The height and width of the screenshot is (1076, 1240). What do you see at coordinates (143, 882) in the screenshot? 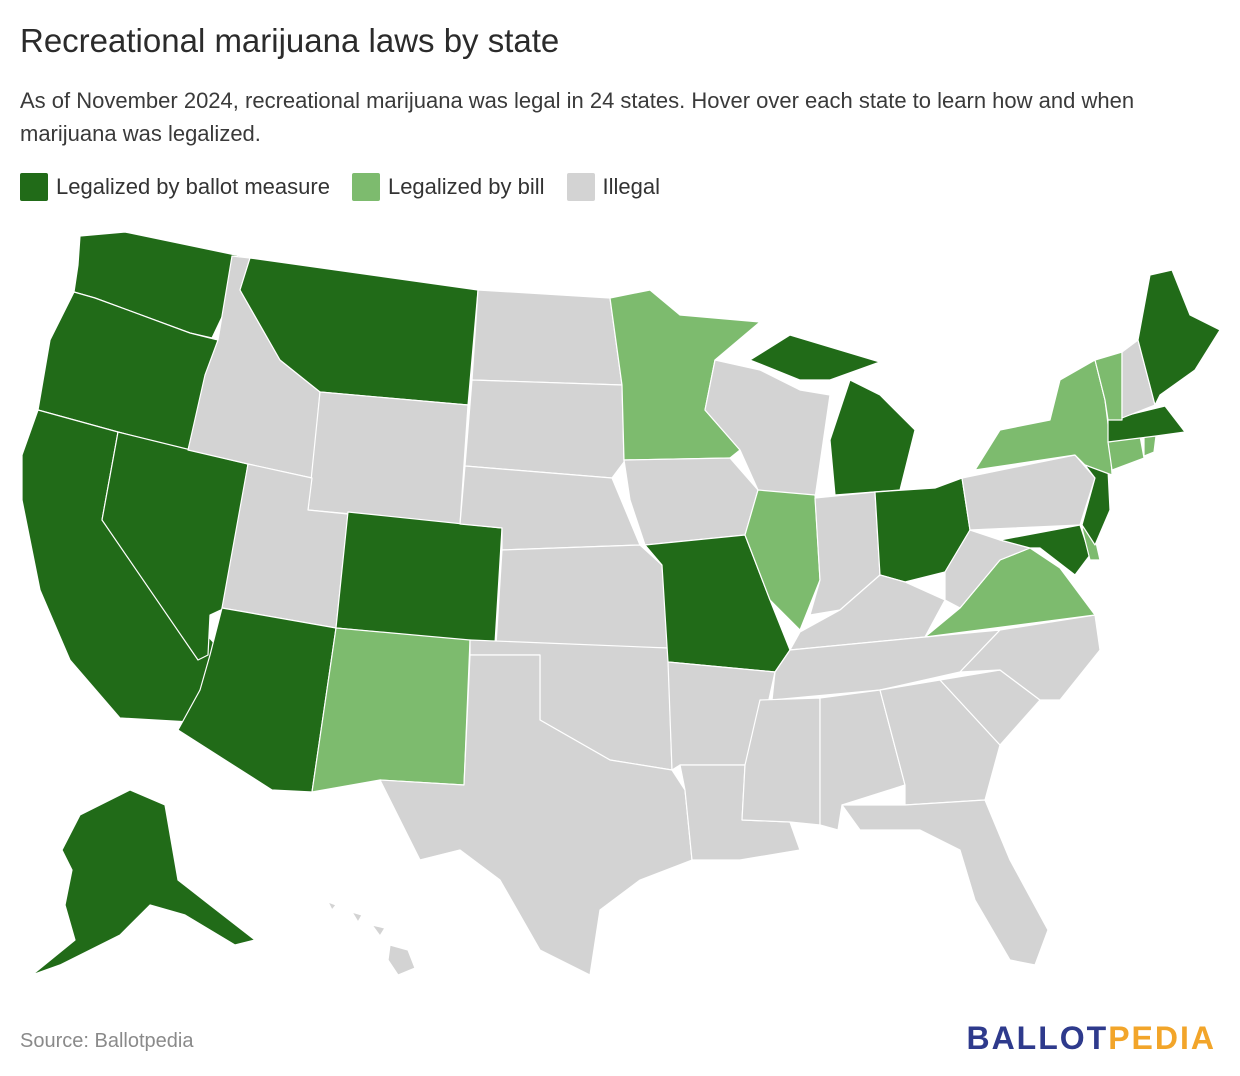
I see `state-ak` at bounding box center [143, 882].